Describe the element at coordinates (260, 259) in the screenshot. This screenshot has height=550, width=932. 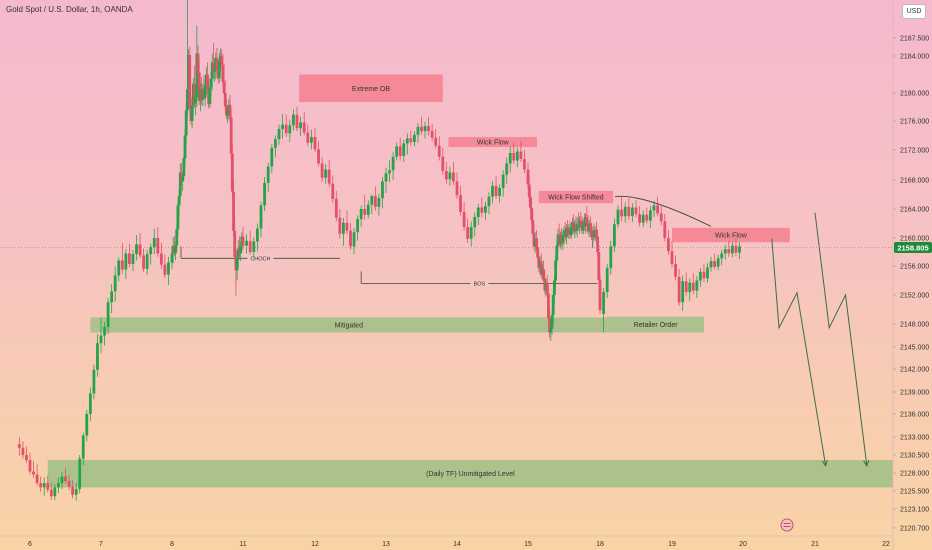
I see `level-label: CHOCH` at that location.